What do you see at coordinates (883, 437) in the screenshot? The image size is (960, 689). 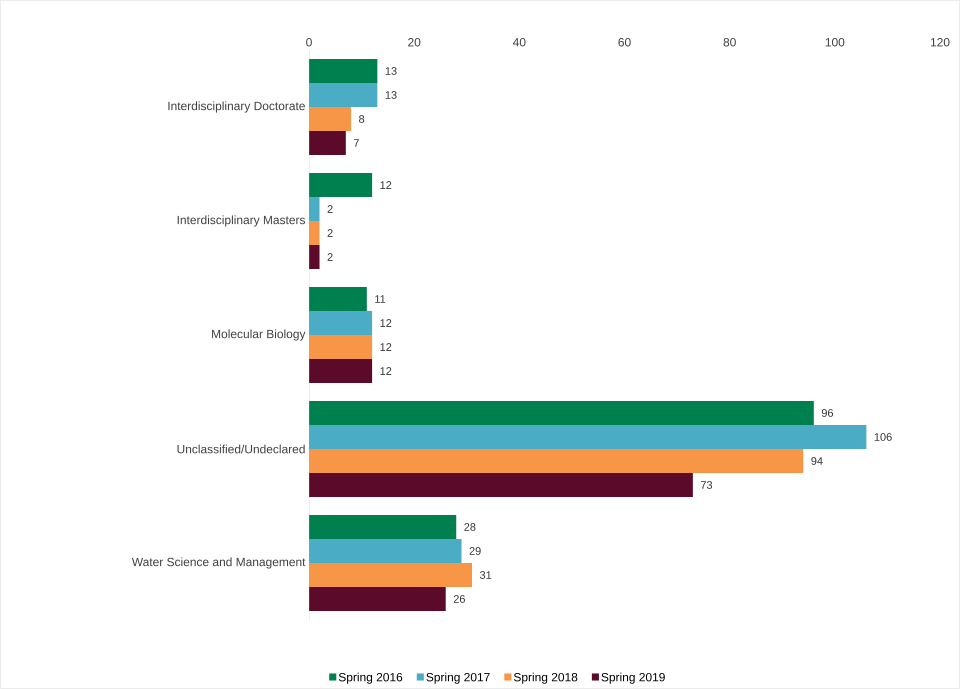 I see `data-label: 106` at bounding box center [883, 437].